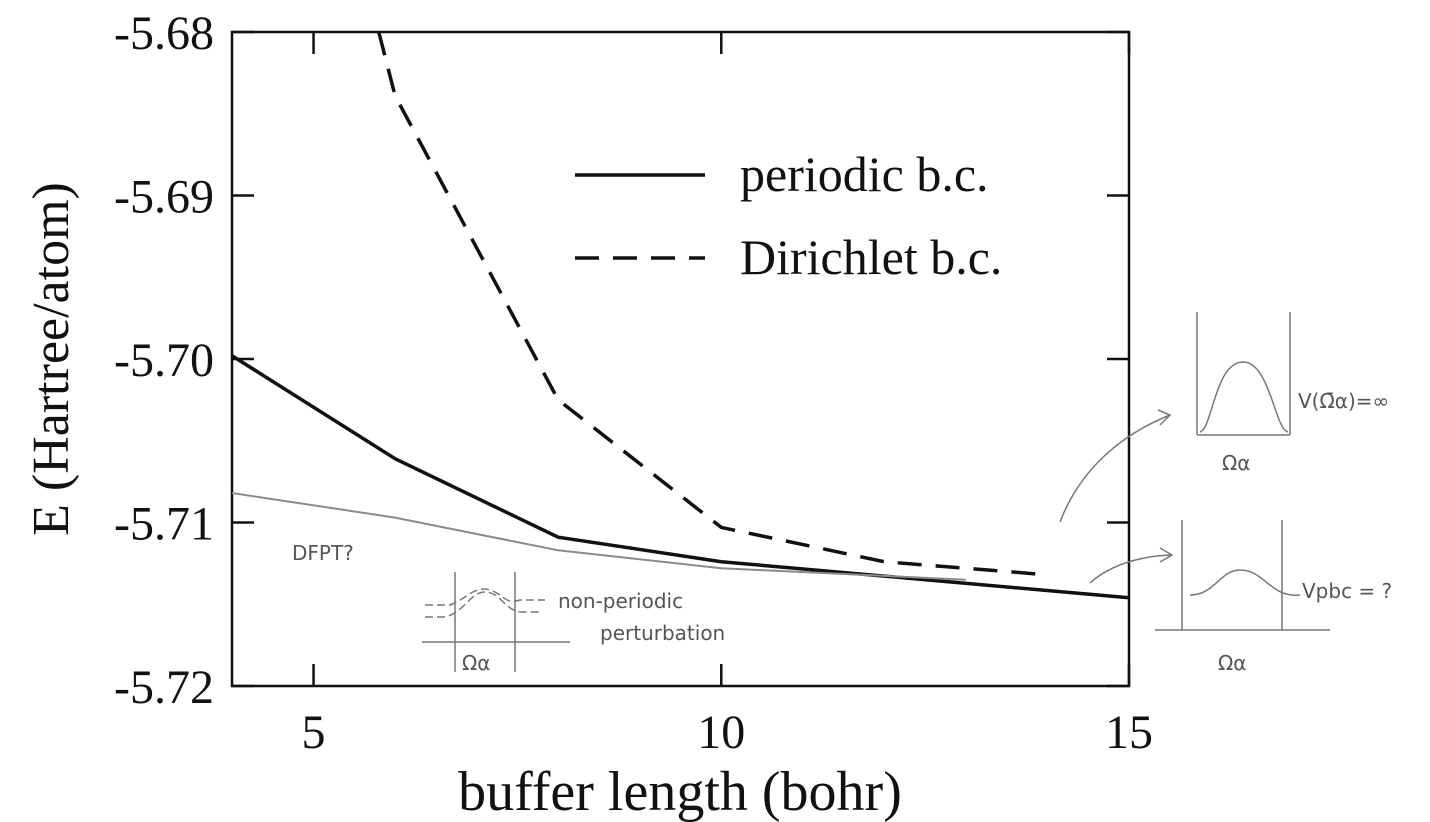  What do you see at coordinates (1347, 591) in the screenshot?
I see `annotation: Vpbc = ?` at bounding box center [1347, 591].